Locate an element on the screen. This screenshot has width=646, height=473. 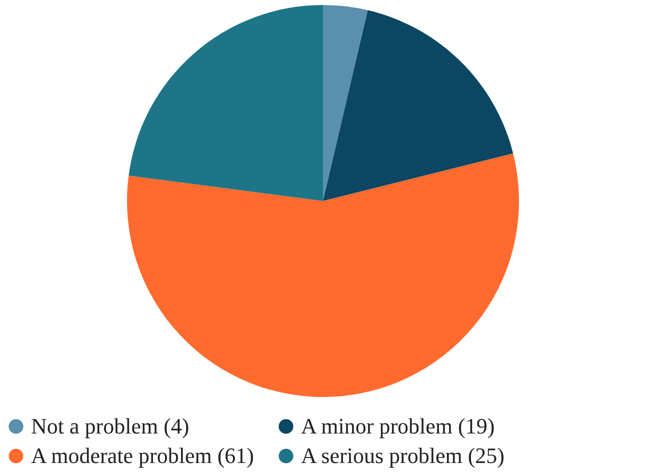
legend-label: A moderate problem (61) is located at coordinates (142, 455).